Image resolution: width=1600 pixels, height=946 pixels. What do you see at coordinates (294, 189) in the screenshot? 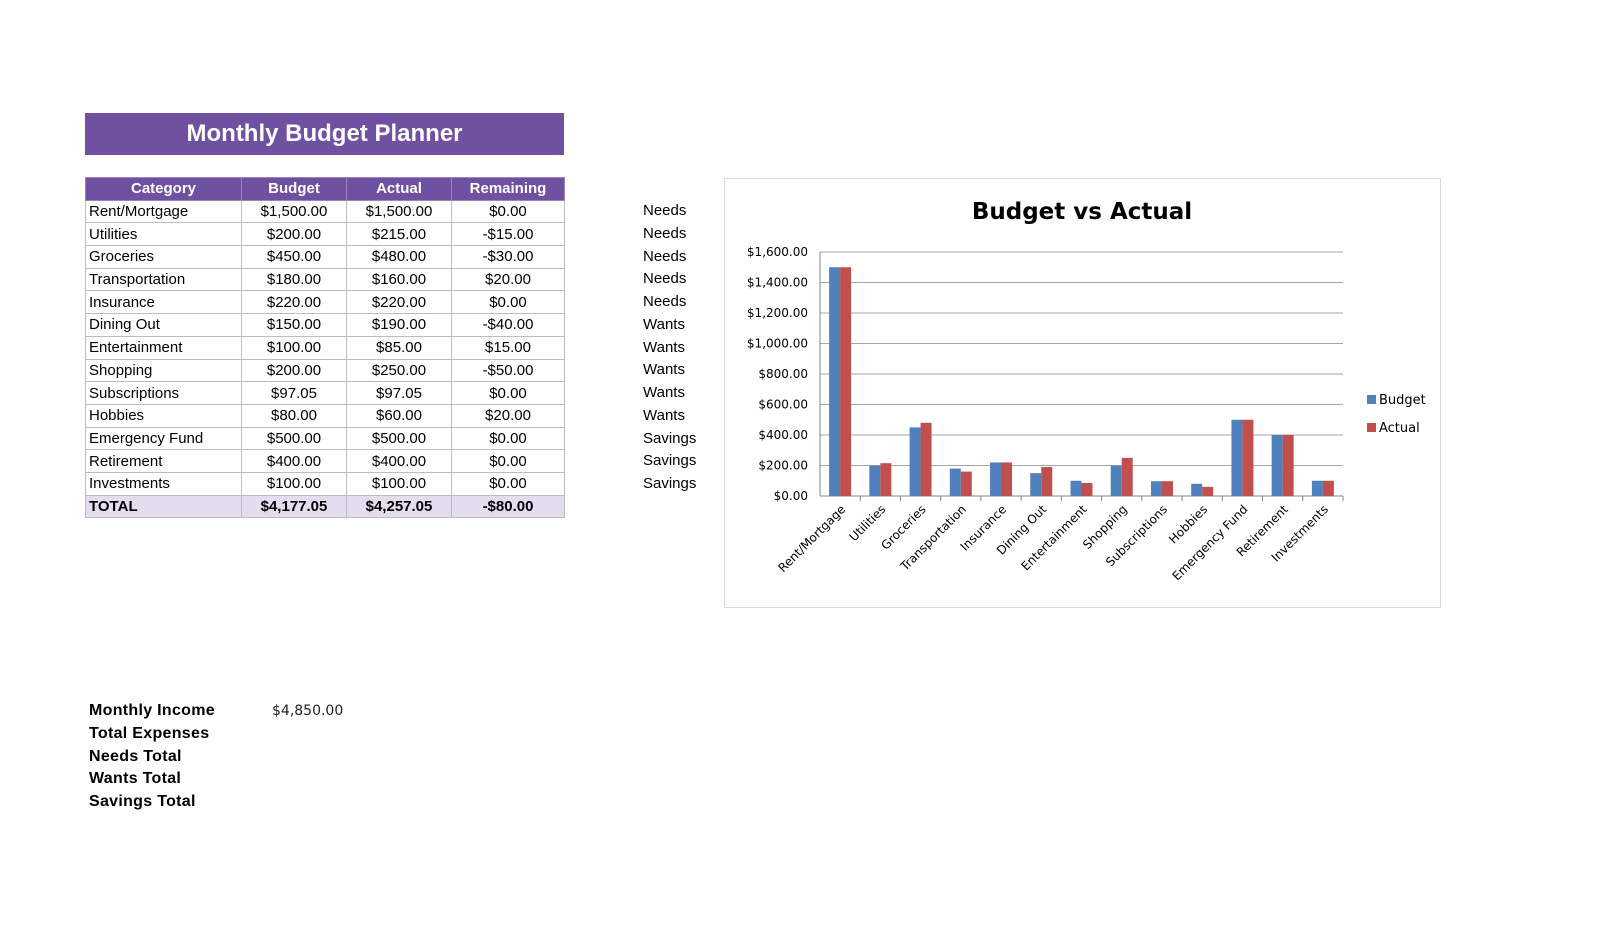
I see `header-budget: Budget` at bounding box center [294, 189].